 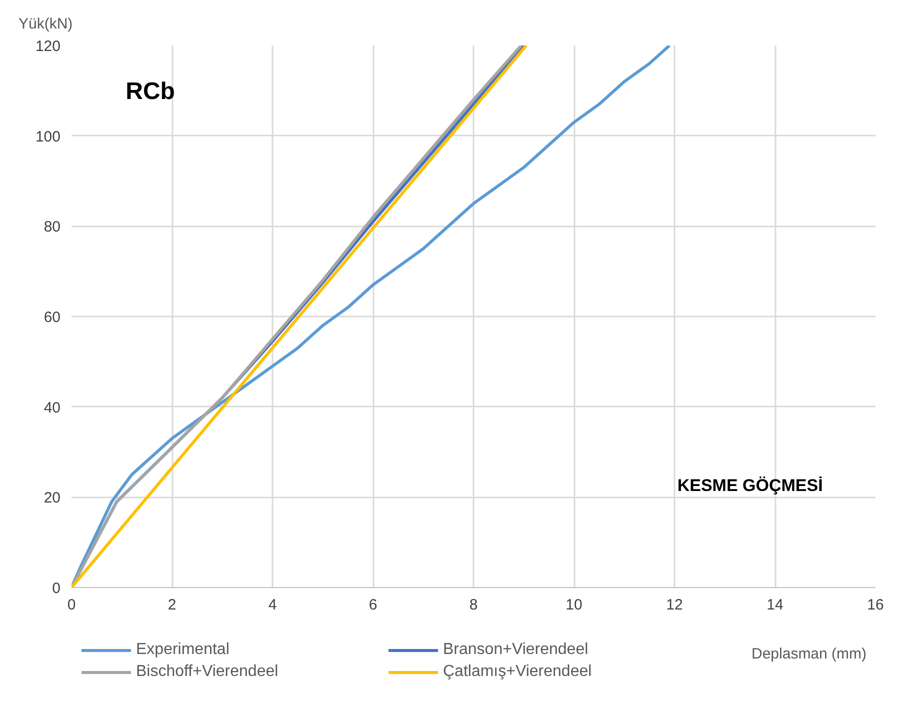 I want to click on x-tick-label: 8, so click(x=473, y=605).